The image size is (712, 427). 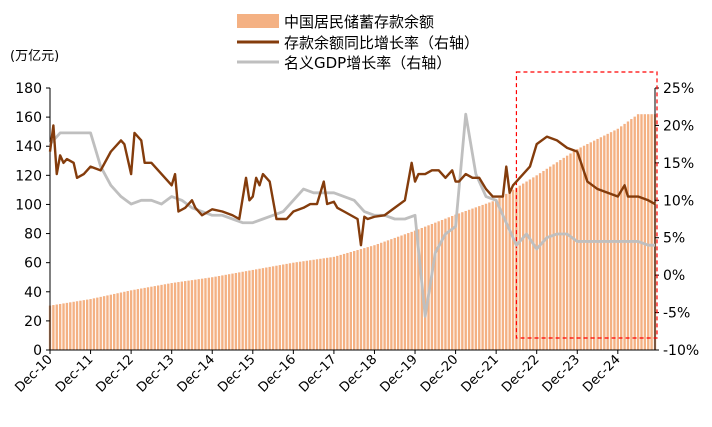 What do you see at coordinates (155, 373) in the screenshot?
I see `x-tick-label: Dec-13` at bounding box center [155, 373].